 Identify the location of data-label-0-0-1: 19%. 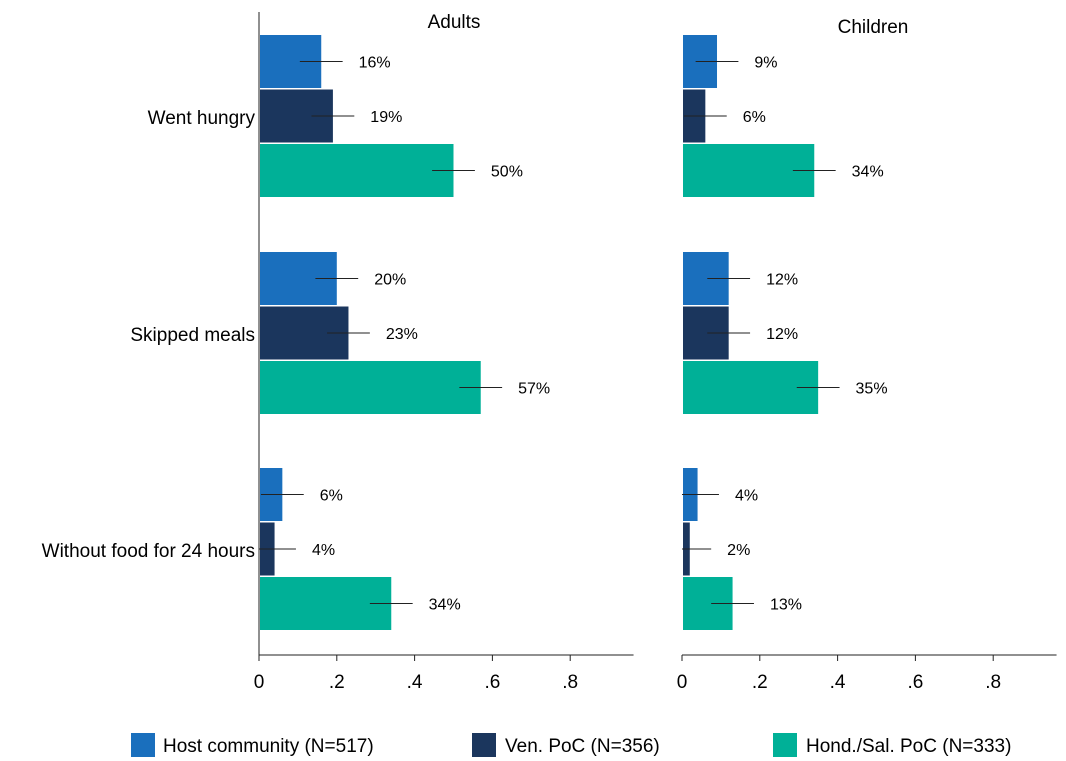
(386, 117).